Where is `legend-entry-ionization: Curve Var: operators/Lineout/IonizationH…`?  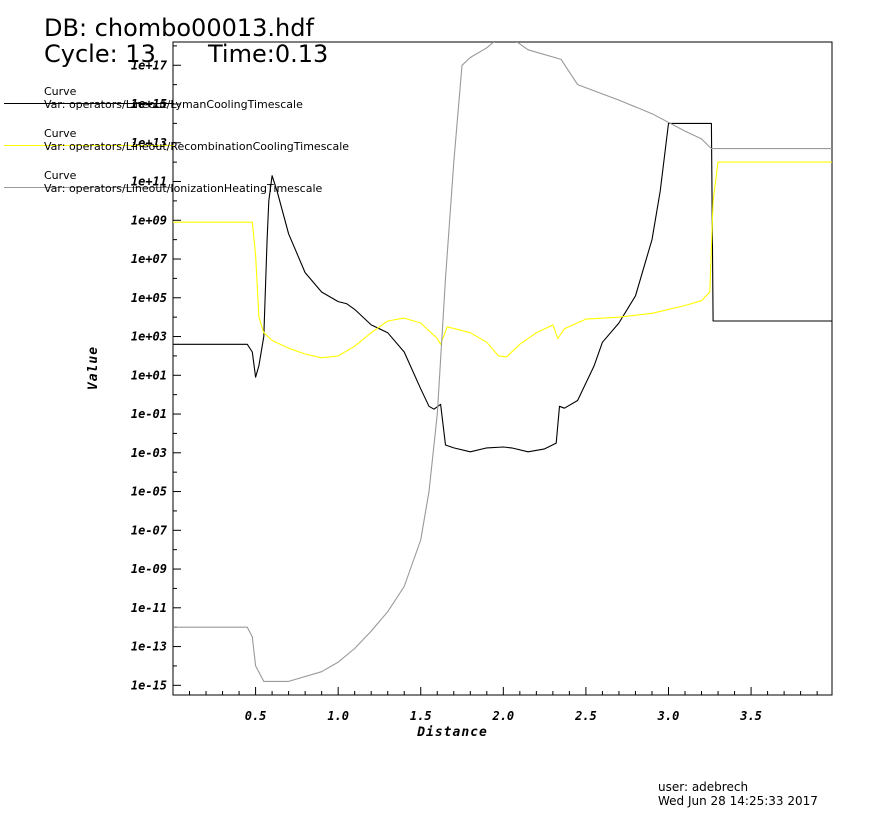 legend-entry-ionization: Curve Var: operators/Lineout/IonizationH… is located at coordinates (200, 189).